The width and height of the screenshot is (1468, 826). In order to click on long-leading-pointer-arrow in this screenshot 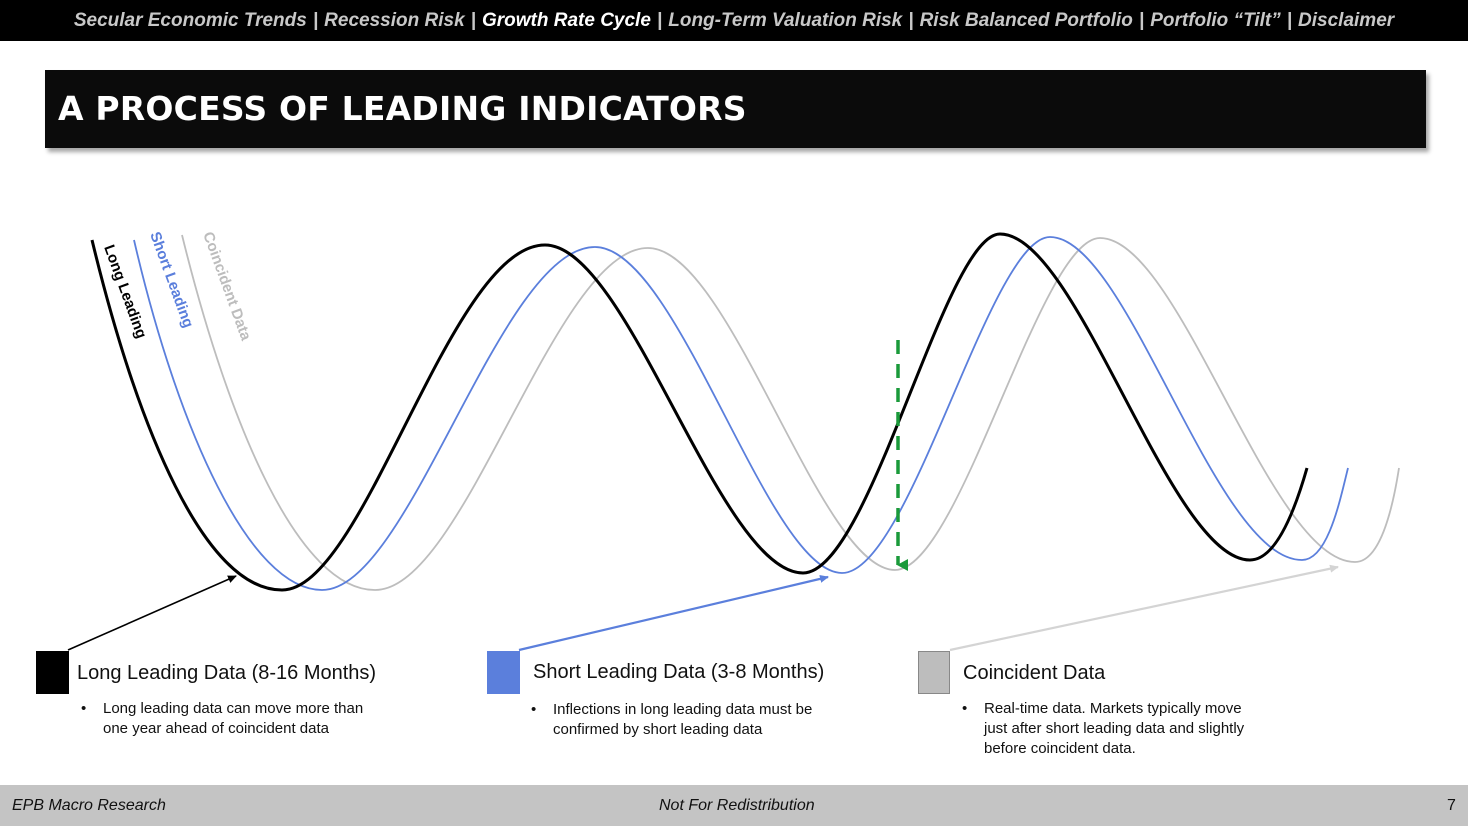, I will do `click(152, 613)`.